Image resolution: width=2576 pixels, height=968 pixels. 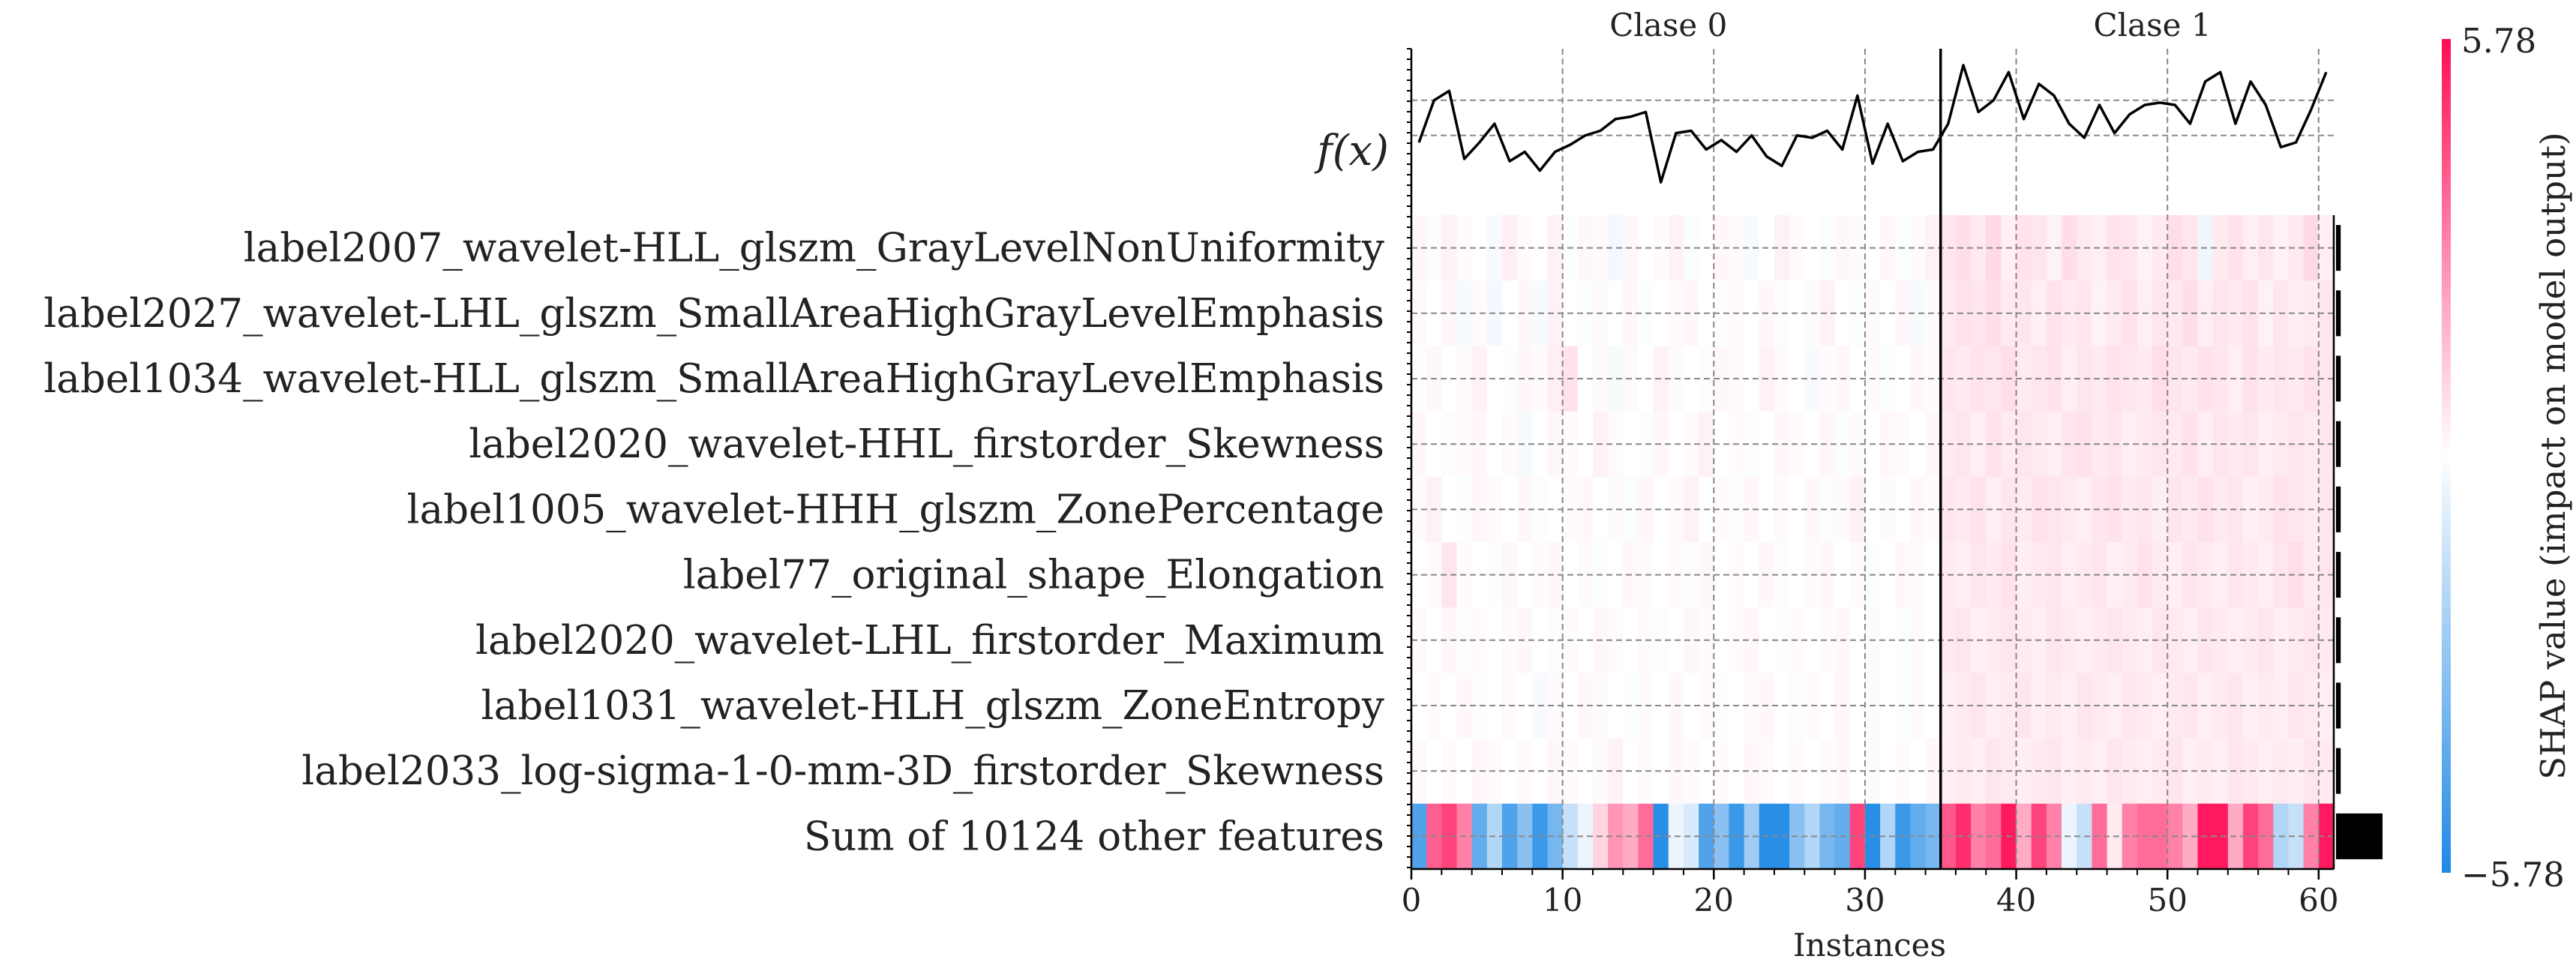 I want to click on importance-bars, so click(x=2360, y=542).